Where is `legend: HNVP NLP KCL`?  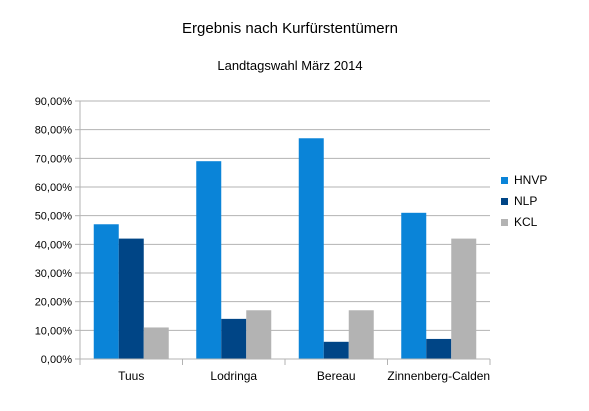
legend: HNVP NLP KCL is located at coordinates (524, 201).